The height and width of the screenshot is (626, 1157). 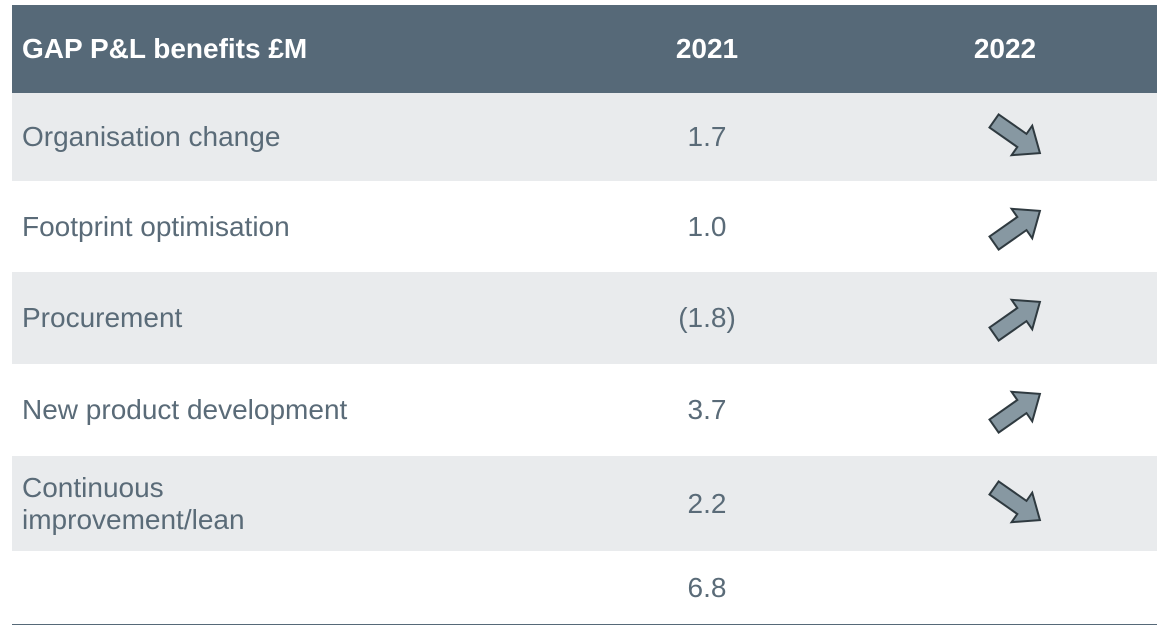 What do you see at coordinates (584, 137) in the screenshot?
I see `table-row: Organisation change 1.7` at bounding box center [584, 137].